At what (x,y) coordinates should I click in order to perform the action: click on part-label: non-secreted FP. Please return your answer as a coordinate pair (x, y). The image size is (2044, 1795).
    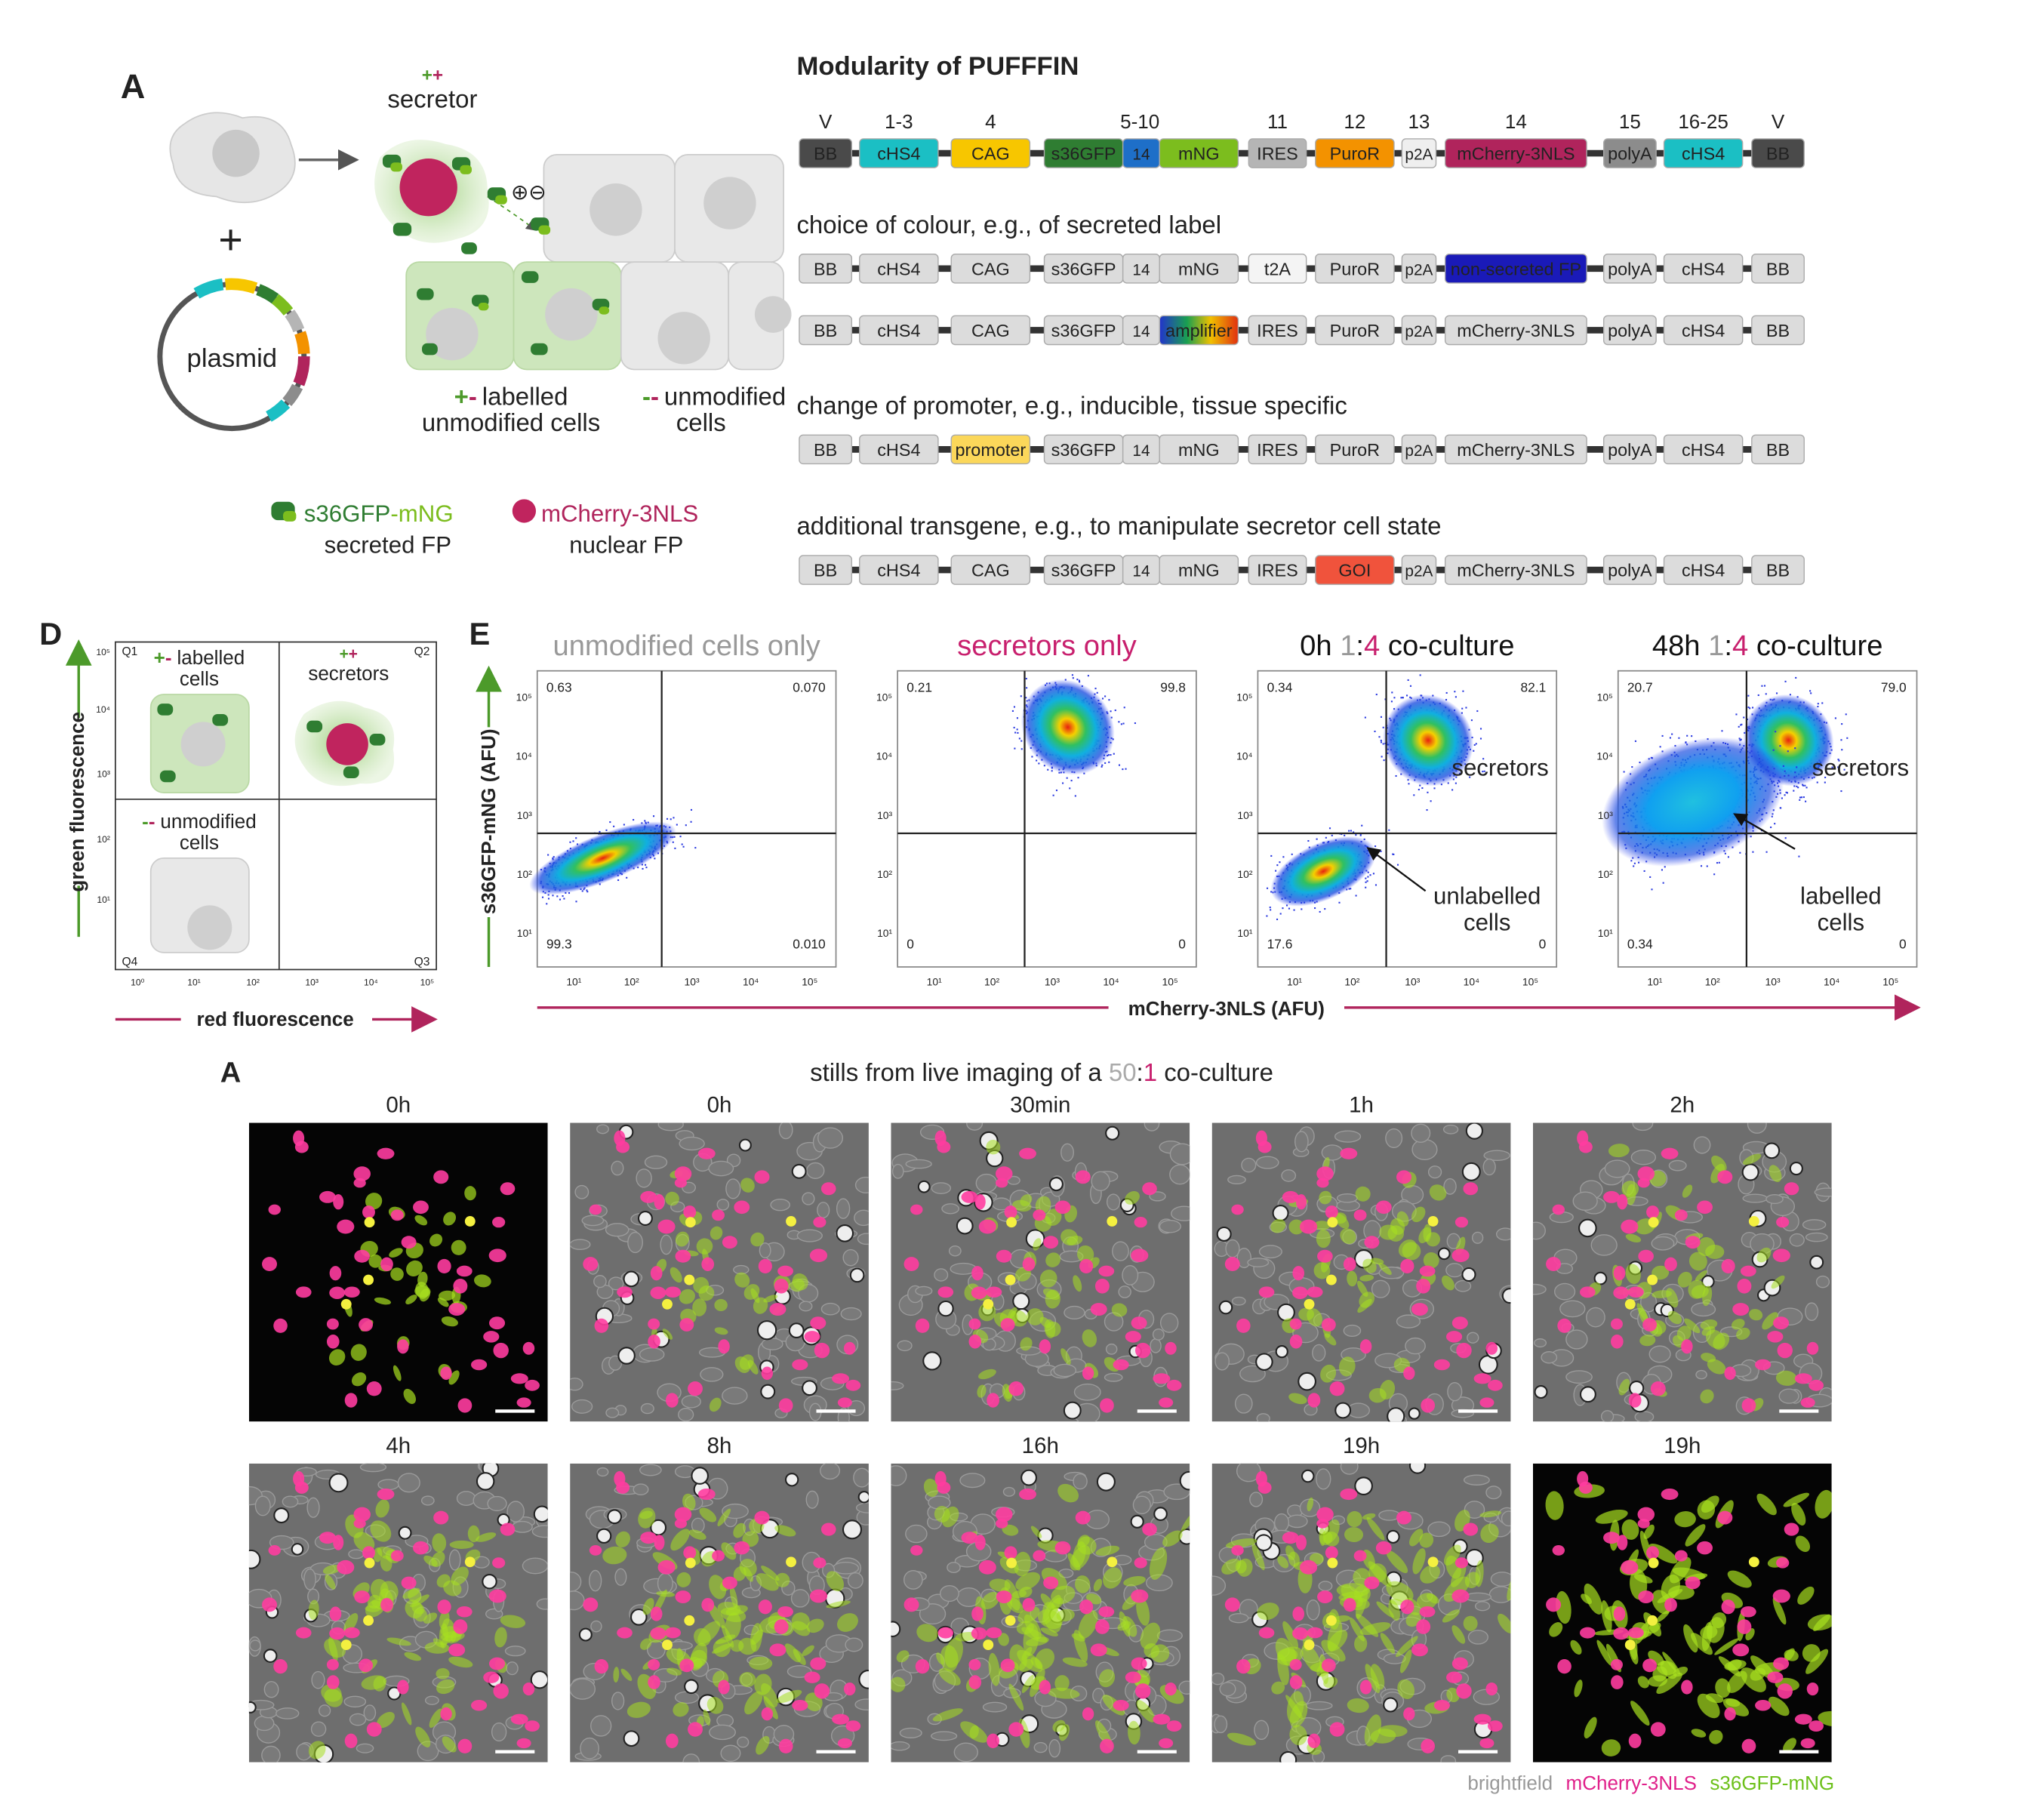
    Looking at the image, I should click on (1516, 269).